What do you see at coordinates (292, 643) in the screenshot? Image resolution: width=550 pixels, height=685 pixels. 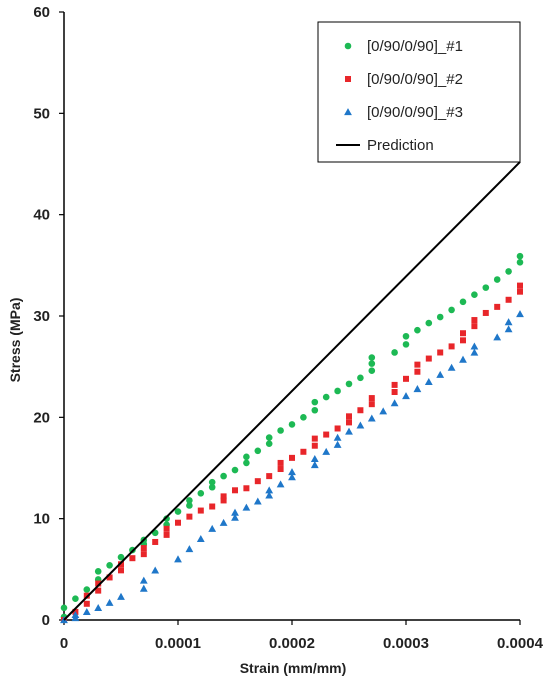 I see `x-tick-label: 0.0002` at bounding box center [292, 643].